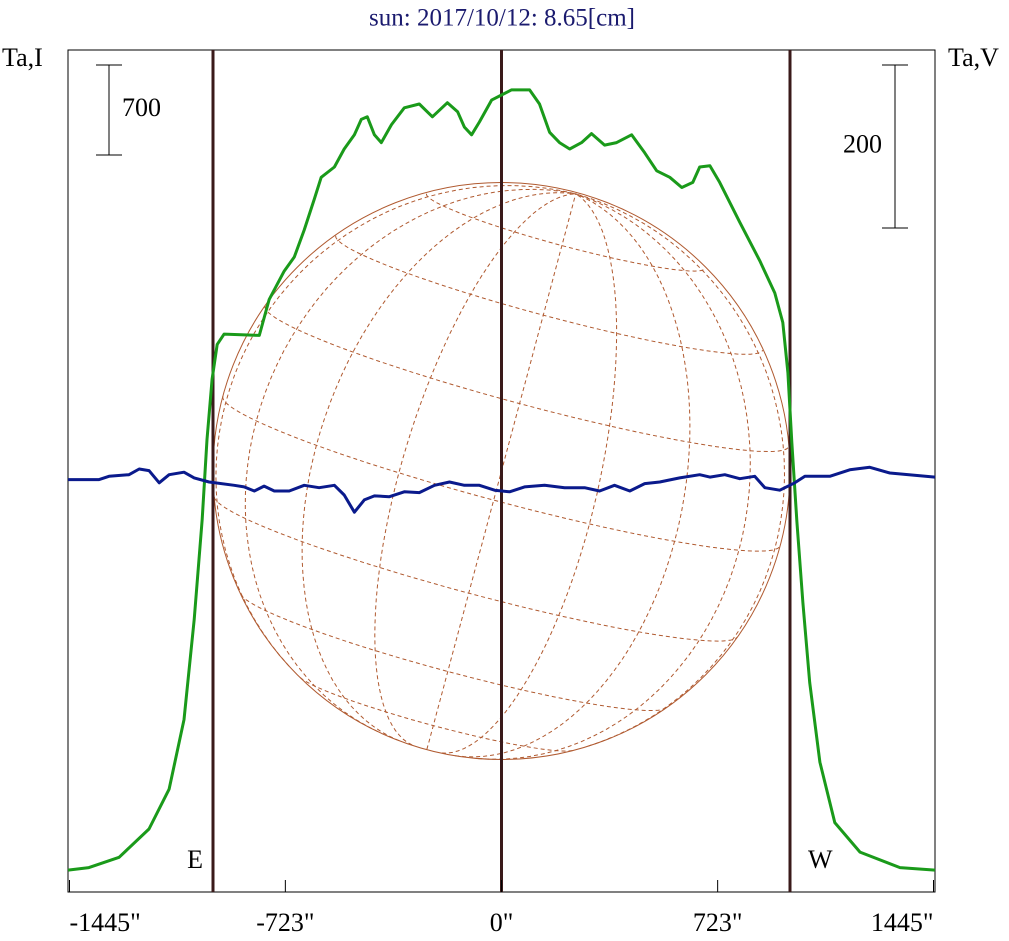  Describe the element at coordinates (820, 859) in the screenshot. I see `limb-label: W` at that location.